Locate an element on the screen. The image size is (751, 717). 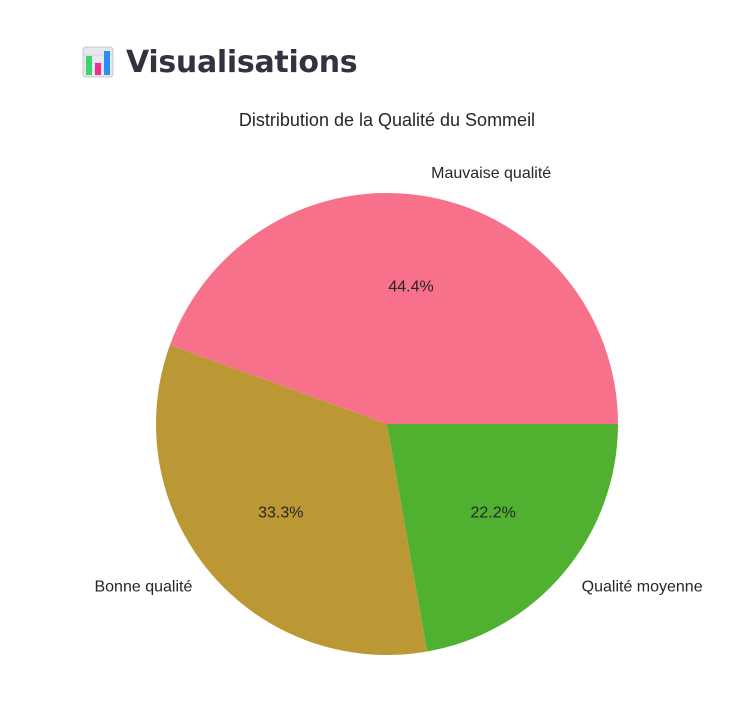
pie-percent-bonne-qualite: 33.3% is located at coordinates (280, 512).